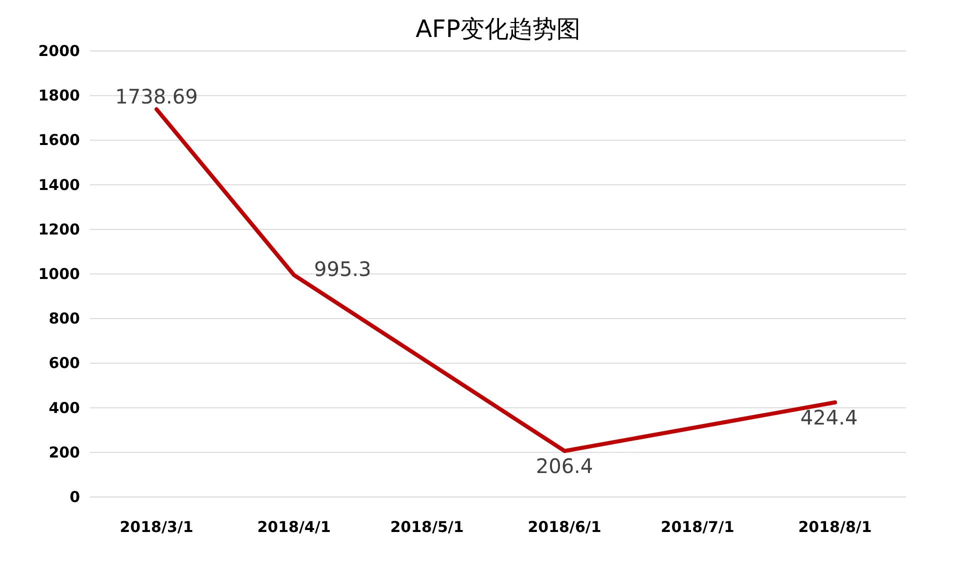 This screenshot has height=573, width=967. What do you see at coordinates (835, 527) in the screenshot?
I see `x-tick-label: 2018/8/1` at bounding box center [835, 527].